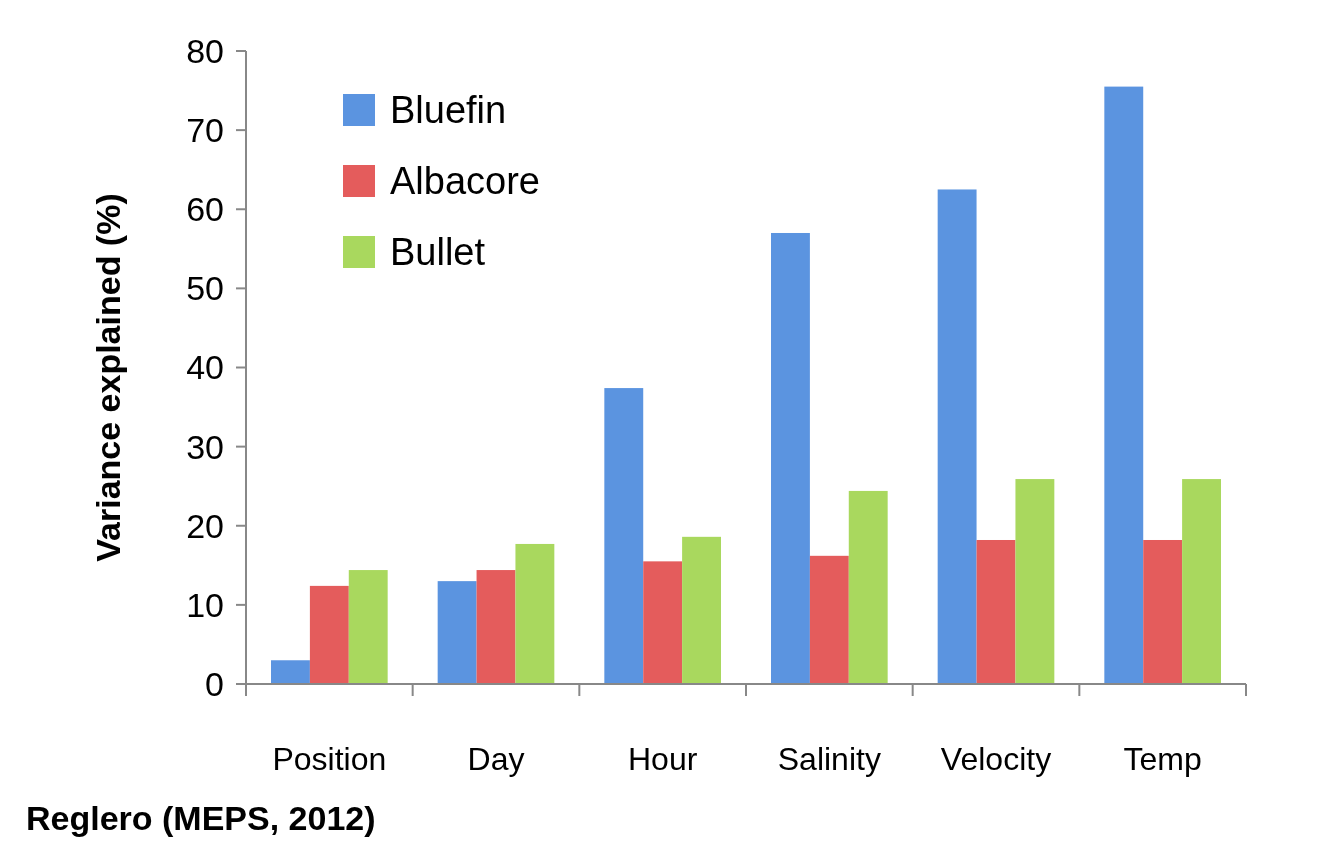 This screenshot has width=1336, height=849. Describe the element at coordinates (329, 759) in the screenshot. I see `x-tick-label: Position` at that location.